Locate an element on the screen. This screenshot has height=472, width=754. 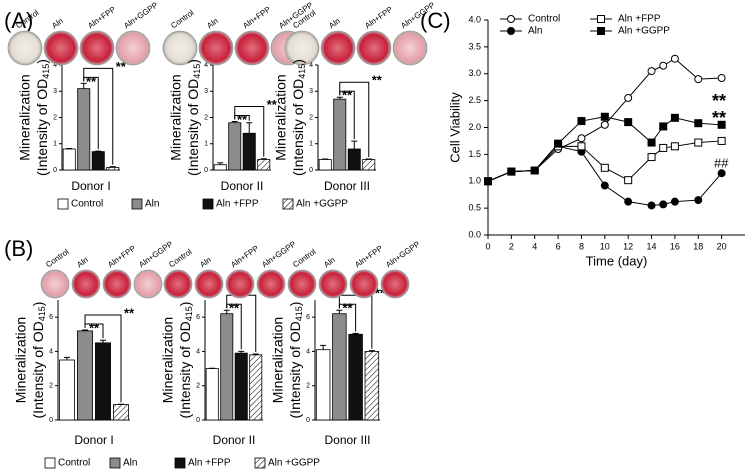
x-tick-label: 16 is located at coordinates (675, 246).